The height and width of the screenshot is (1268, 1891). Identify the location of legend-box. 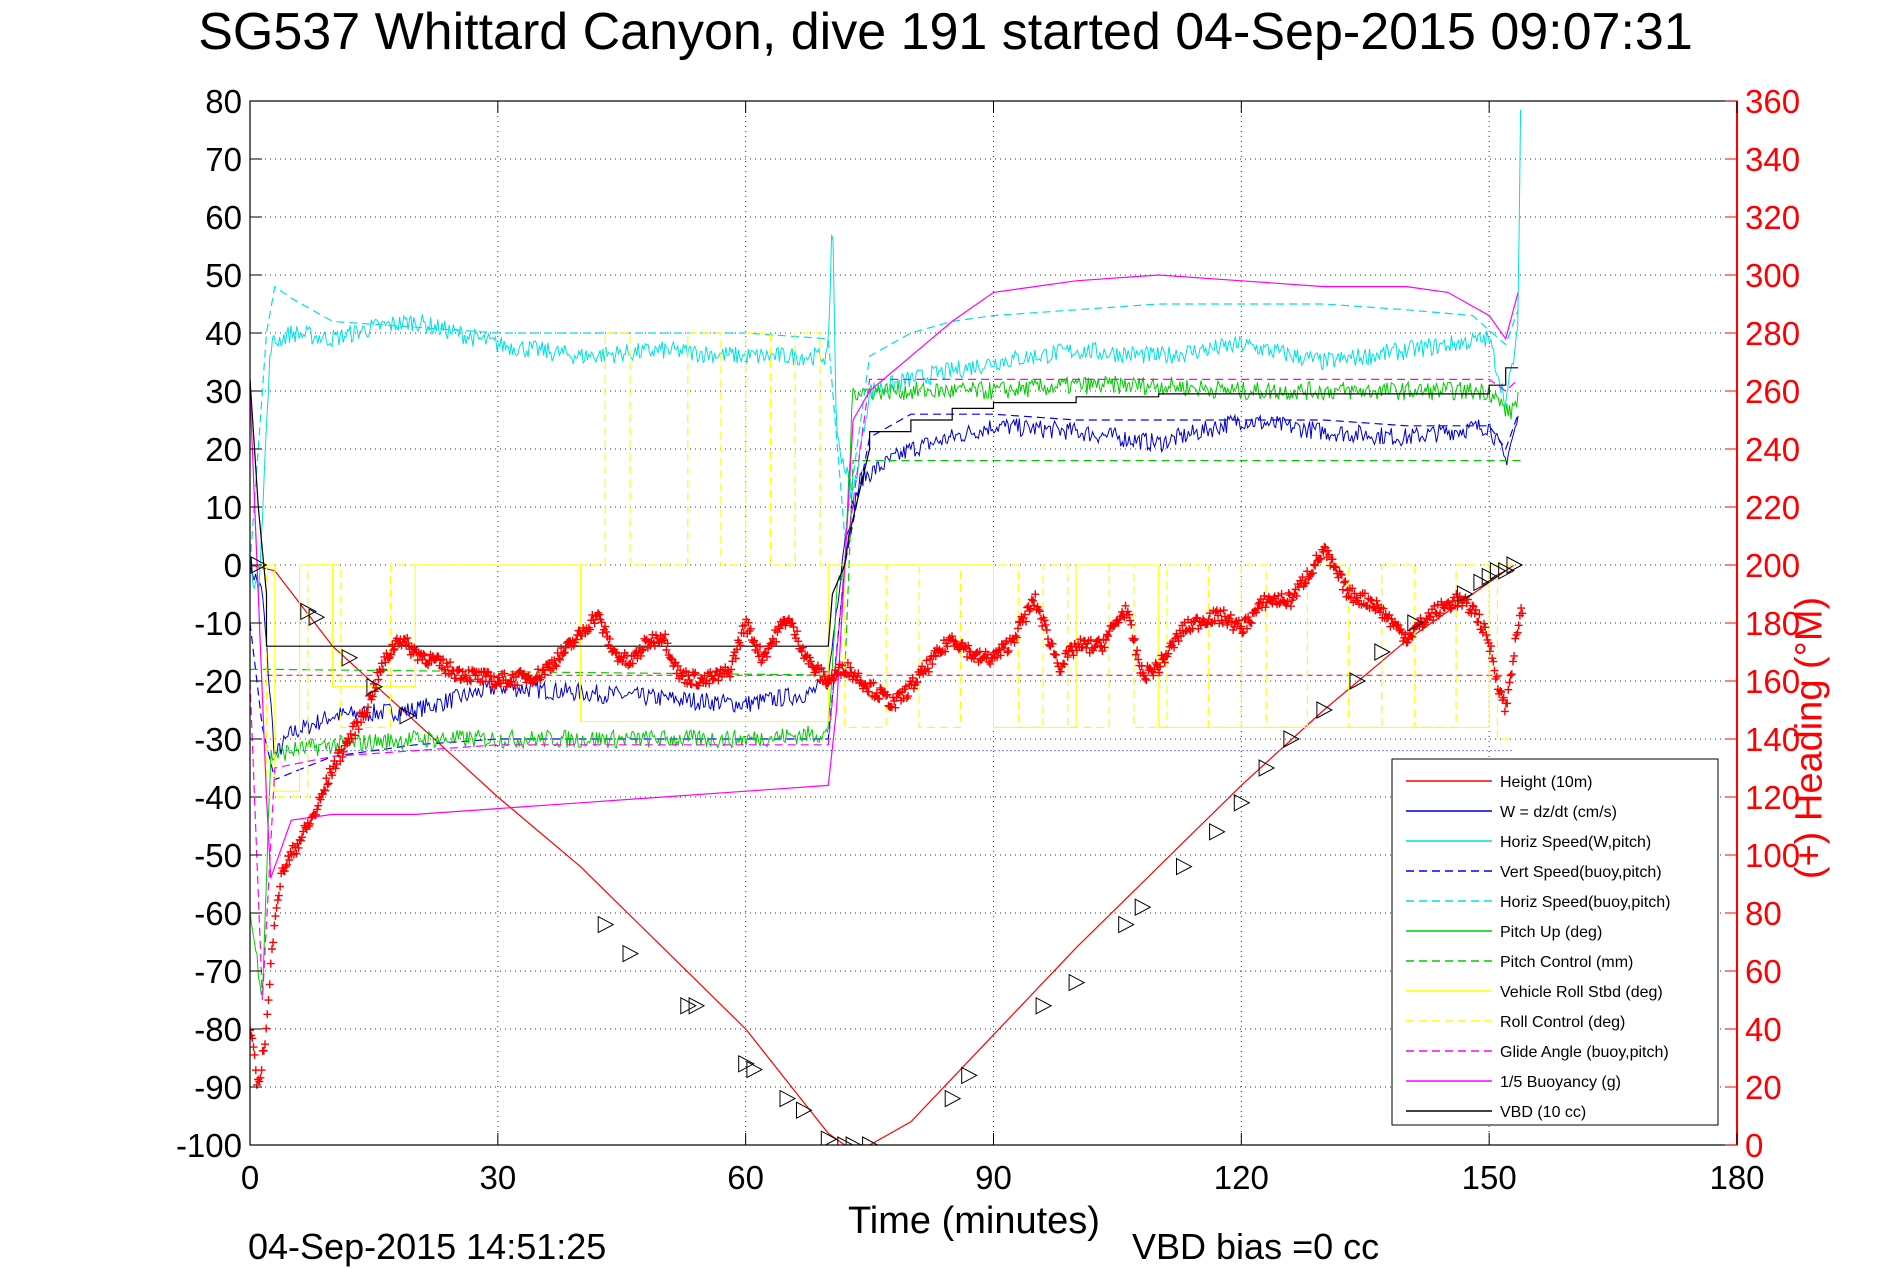
(1555, 942).